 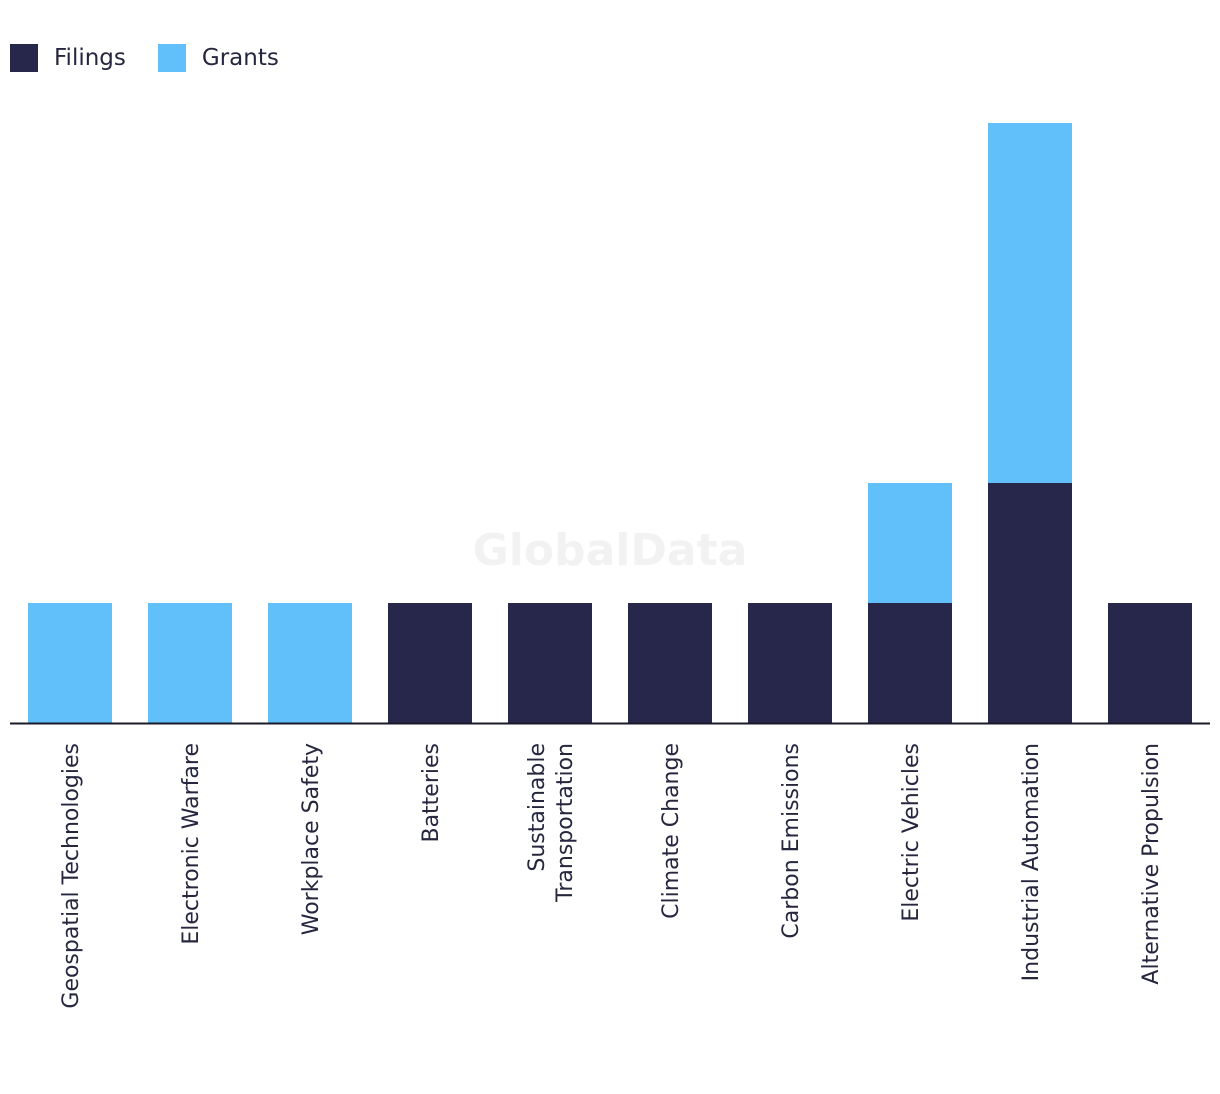 I want to click on legend-label-filings: Filings, so click(x=90, y=58).